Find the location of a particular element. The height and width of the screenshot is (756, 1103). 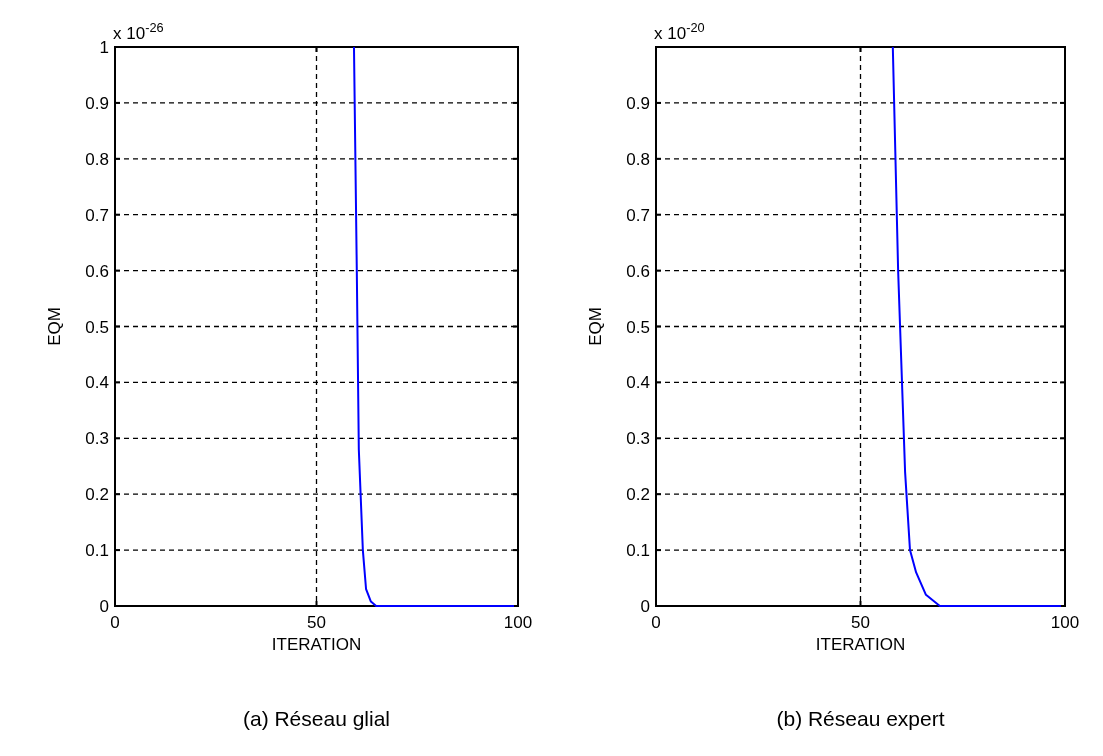

y-tick-label: 1 is located at coordinates (104, 47).